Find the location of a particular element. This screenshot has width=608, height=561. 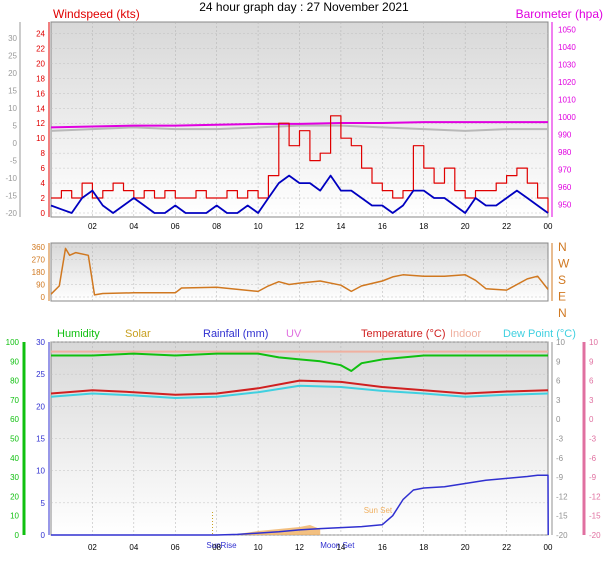

windspeed-tick-label: 2 is located at coordinates (43, 198).